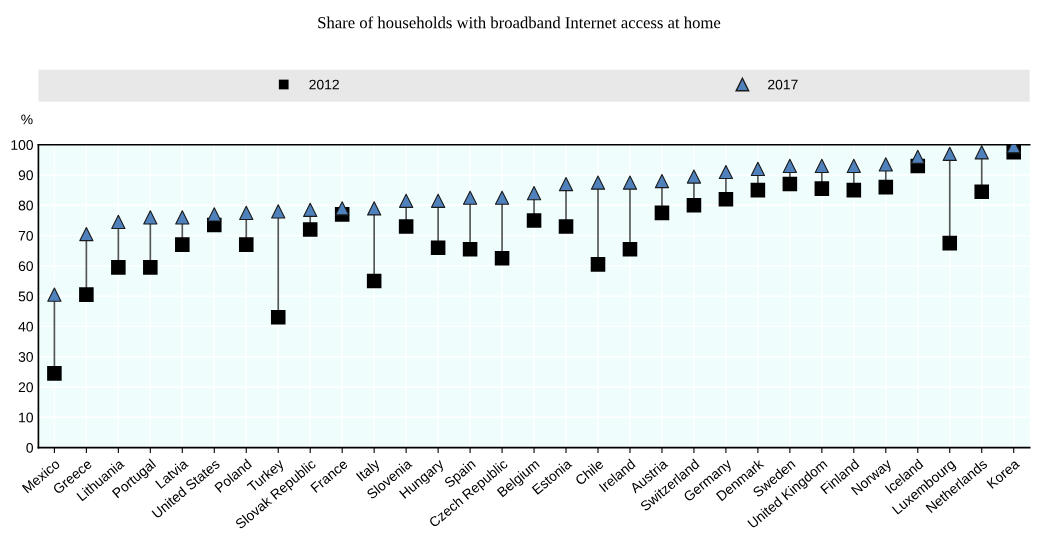 The height and width of the screenshot is (536, 1038). I want to click on y-axis-title: %, so click(27, 119).